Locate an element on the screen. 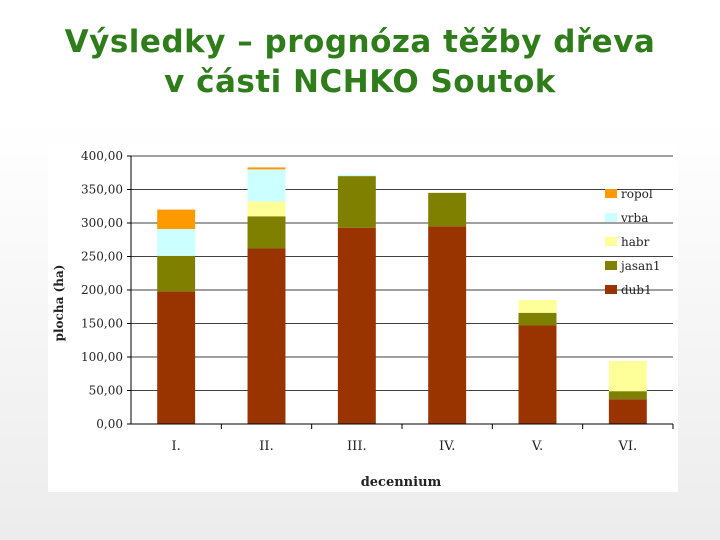  x-axis-label: decennium is located at coordinates (401, 482).